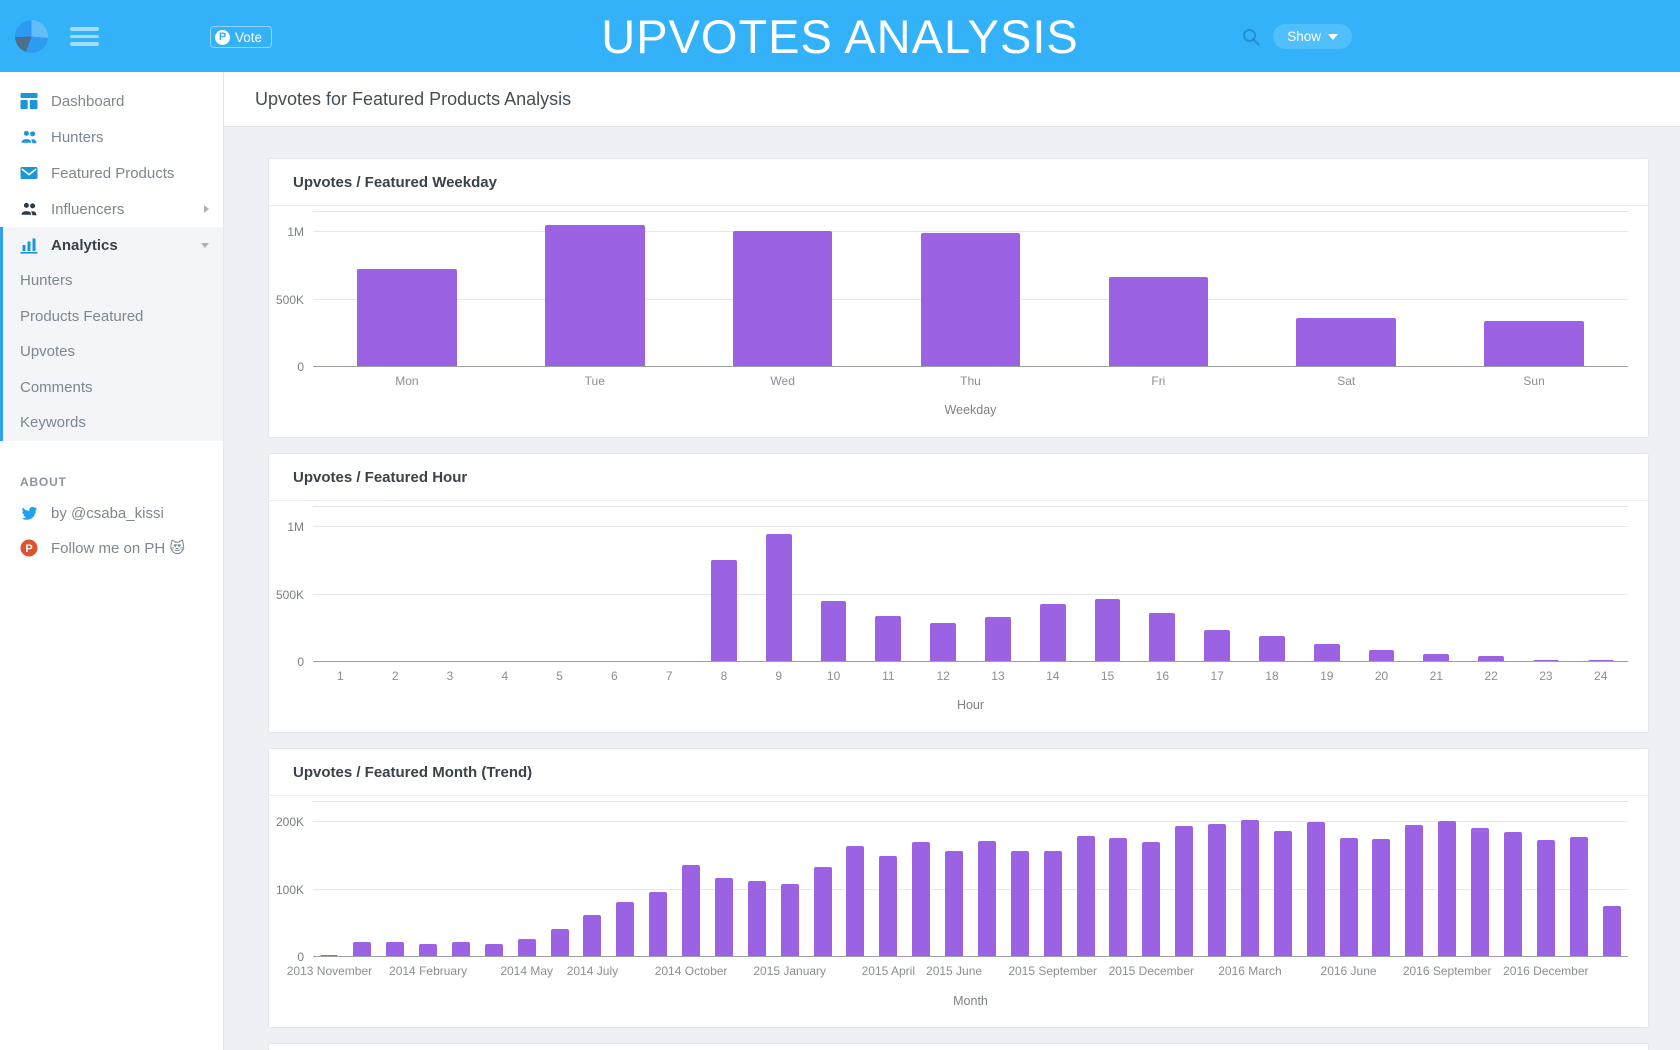  Describe the element at coordinates (1151, 971) in the screenshot. I see `x-tick-label: 2015 December` at that location.